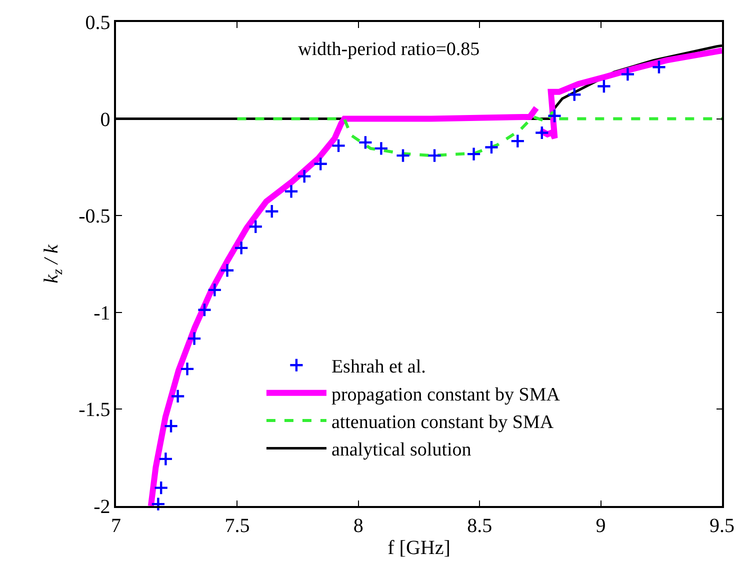  What do you see at coordinates (105, 119) in the screenshot?
I see `y-tick-label: 0` at bounding box center [105, 119].